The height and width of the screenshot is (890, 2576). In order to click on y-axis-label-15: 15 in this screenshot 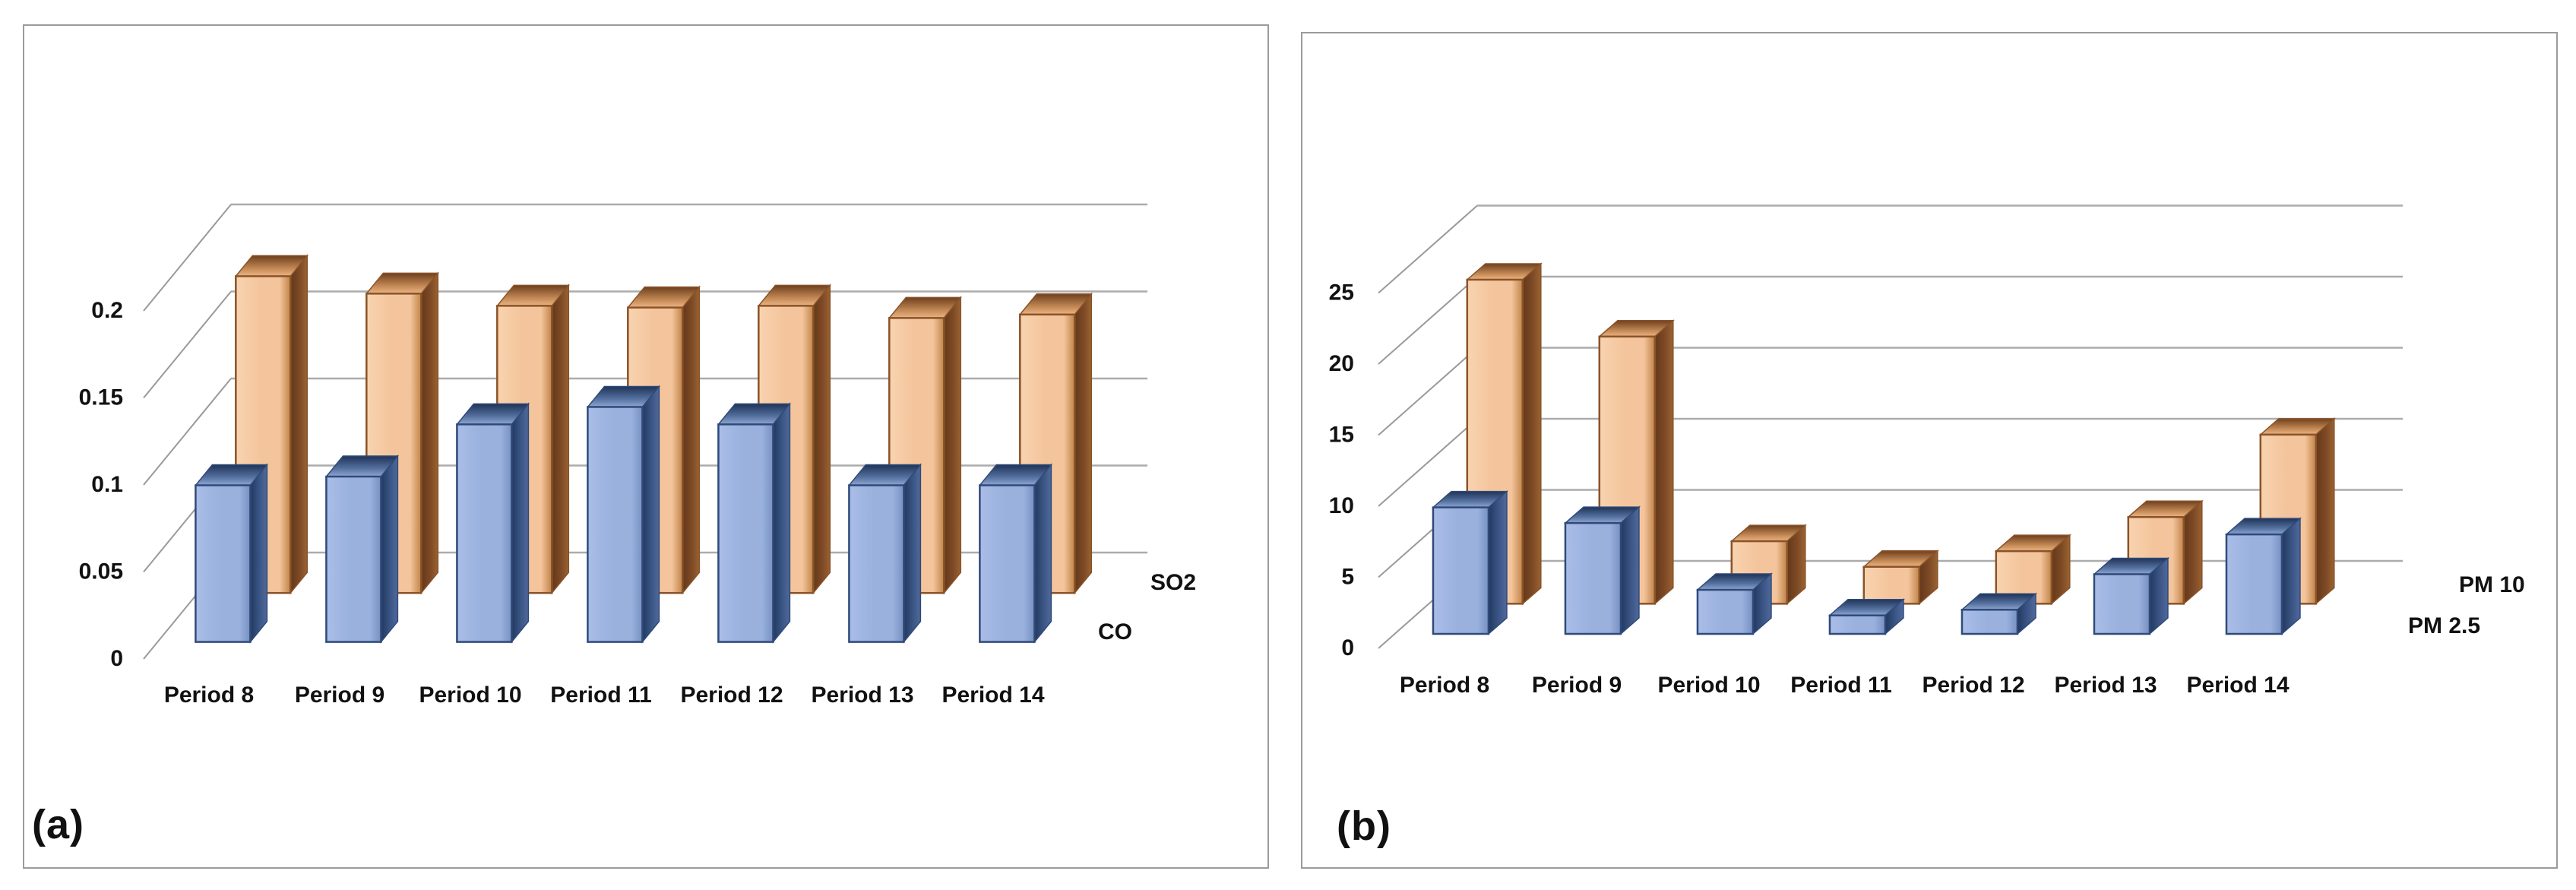, I will do `click(1341, 436)`.